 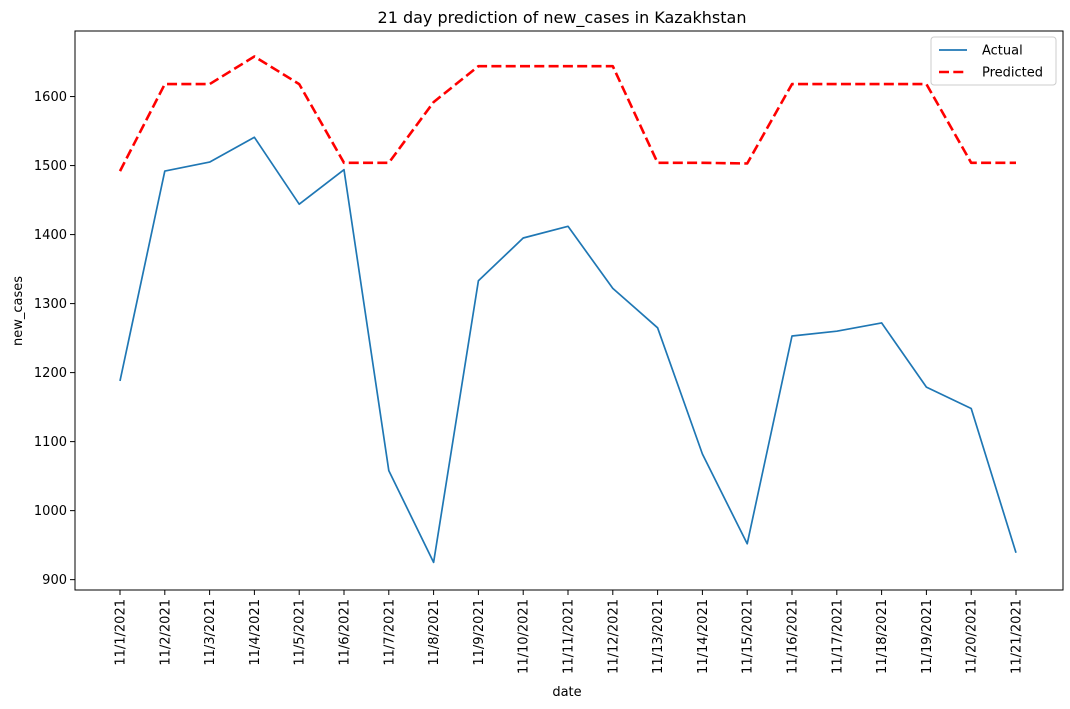 What do you see at coordinates (210, 632) in the screenshot?
I see `x-tick-label: 11/3/2021` at bounding box center [210, 632].